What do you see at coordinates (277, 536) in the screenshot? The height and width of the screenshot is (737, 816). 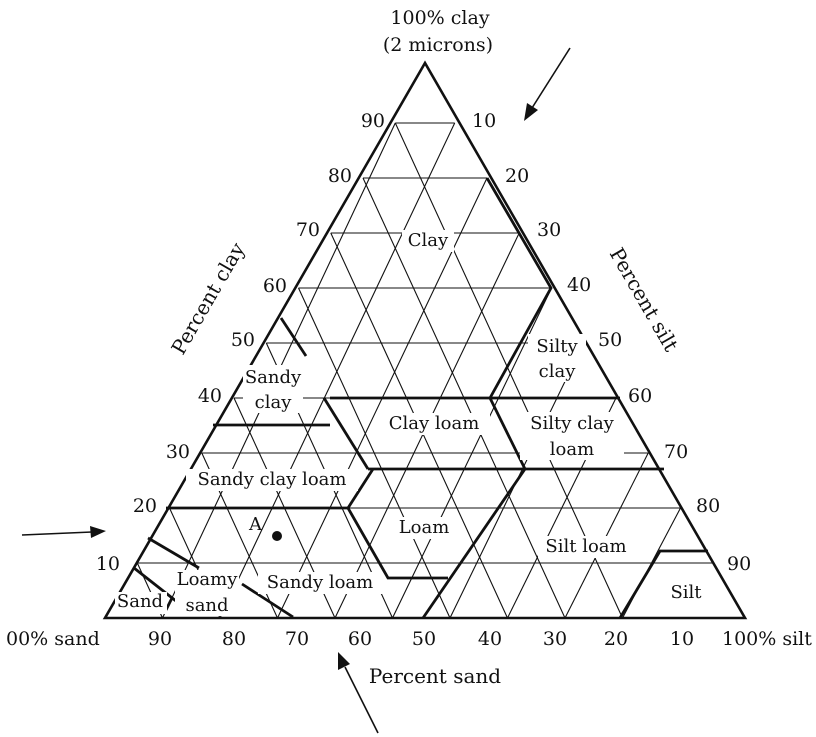 I see `sample-point-dot` at bounding box center [277, 536].